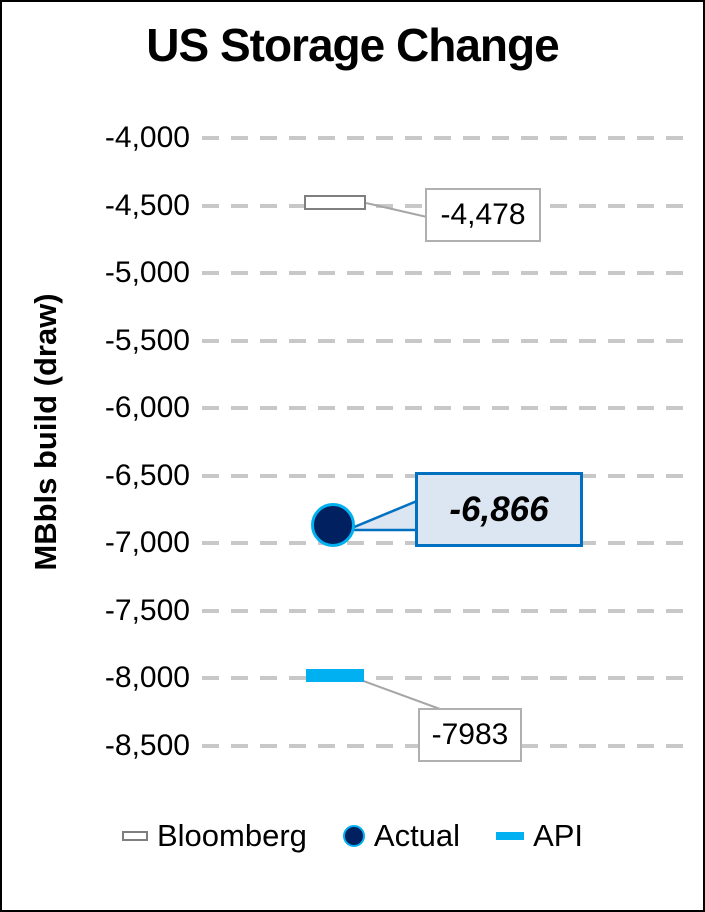 The height and width of the screenshot is (912, 705). Describe the element at coordinates (558, 835) in the screenshot. I see `legend-label-api: API` at that location.